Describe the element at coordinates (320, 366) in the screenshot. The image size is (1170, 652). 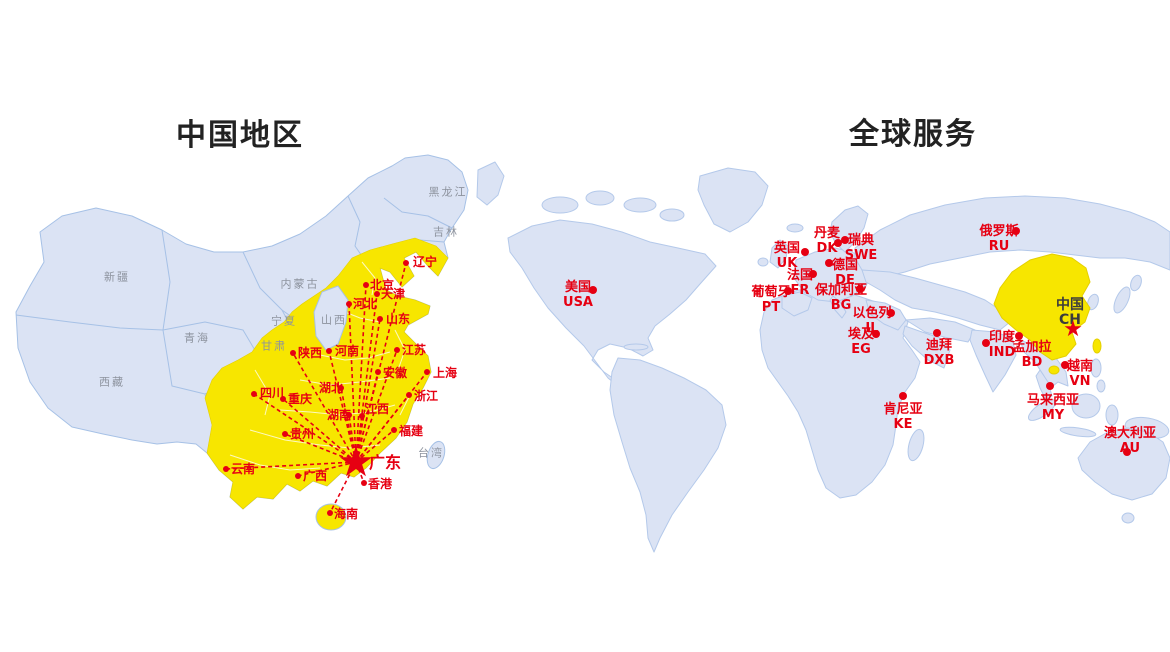
I see `yellow-region-borders` at that location.